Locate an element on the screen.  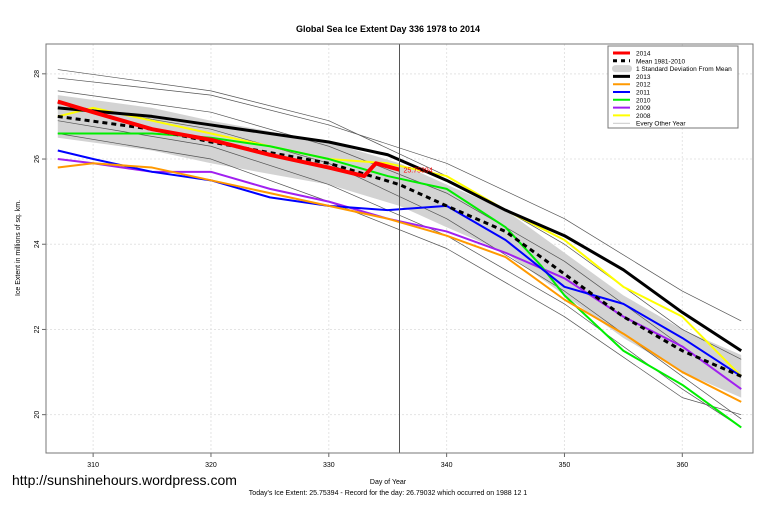
x-axis-label: Day of Year is located at coordinates (388, 482).